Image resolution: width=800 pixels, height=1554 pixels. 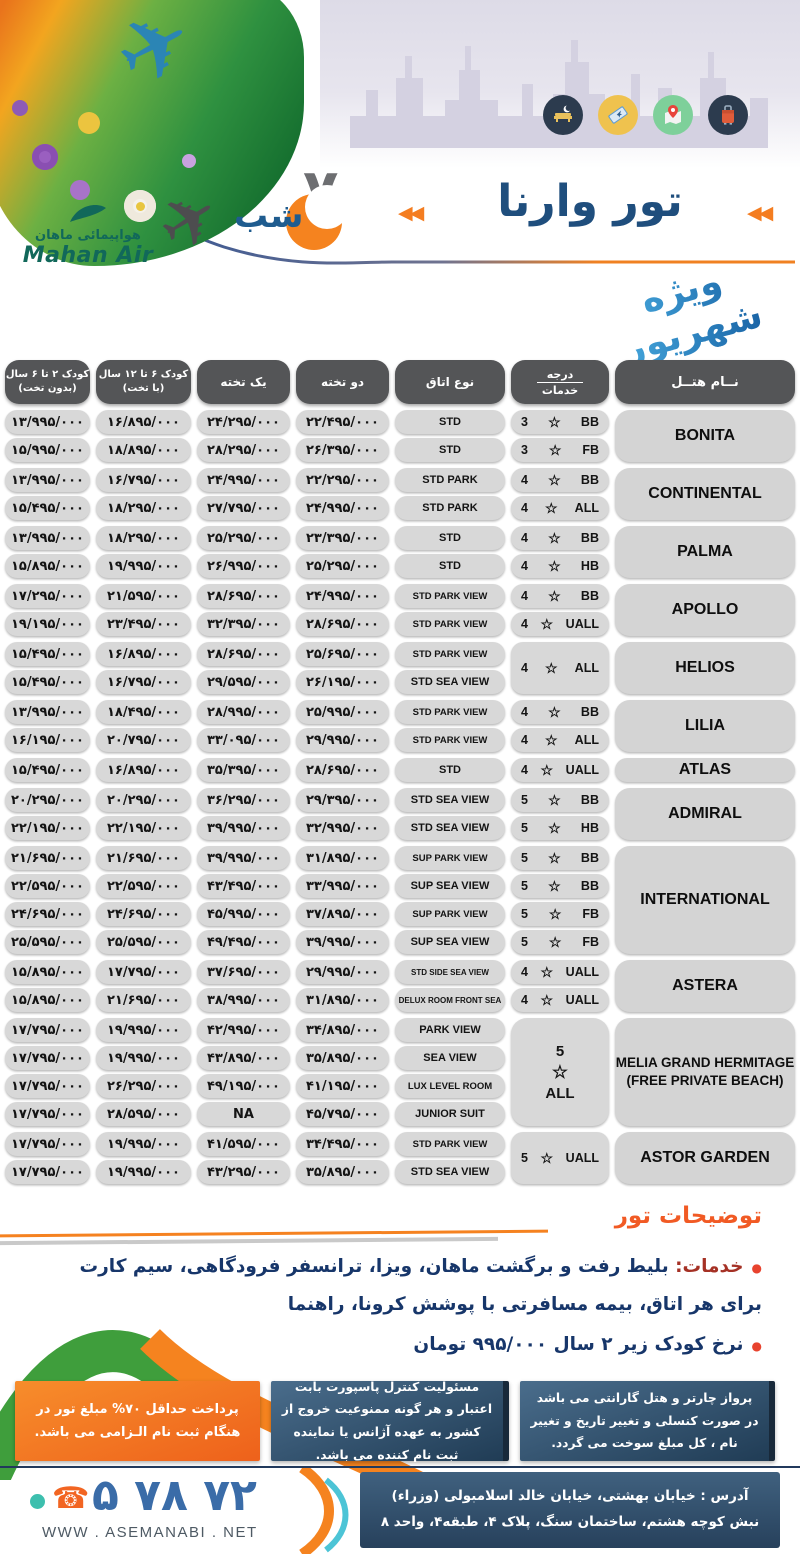 What do you see at coordinates (400, 1467) in the screenshot?
I see `footer-divider` at bounding box center [400, 1467].